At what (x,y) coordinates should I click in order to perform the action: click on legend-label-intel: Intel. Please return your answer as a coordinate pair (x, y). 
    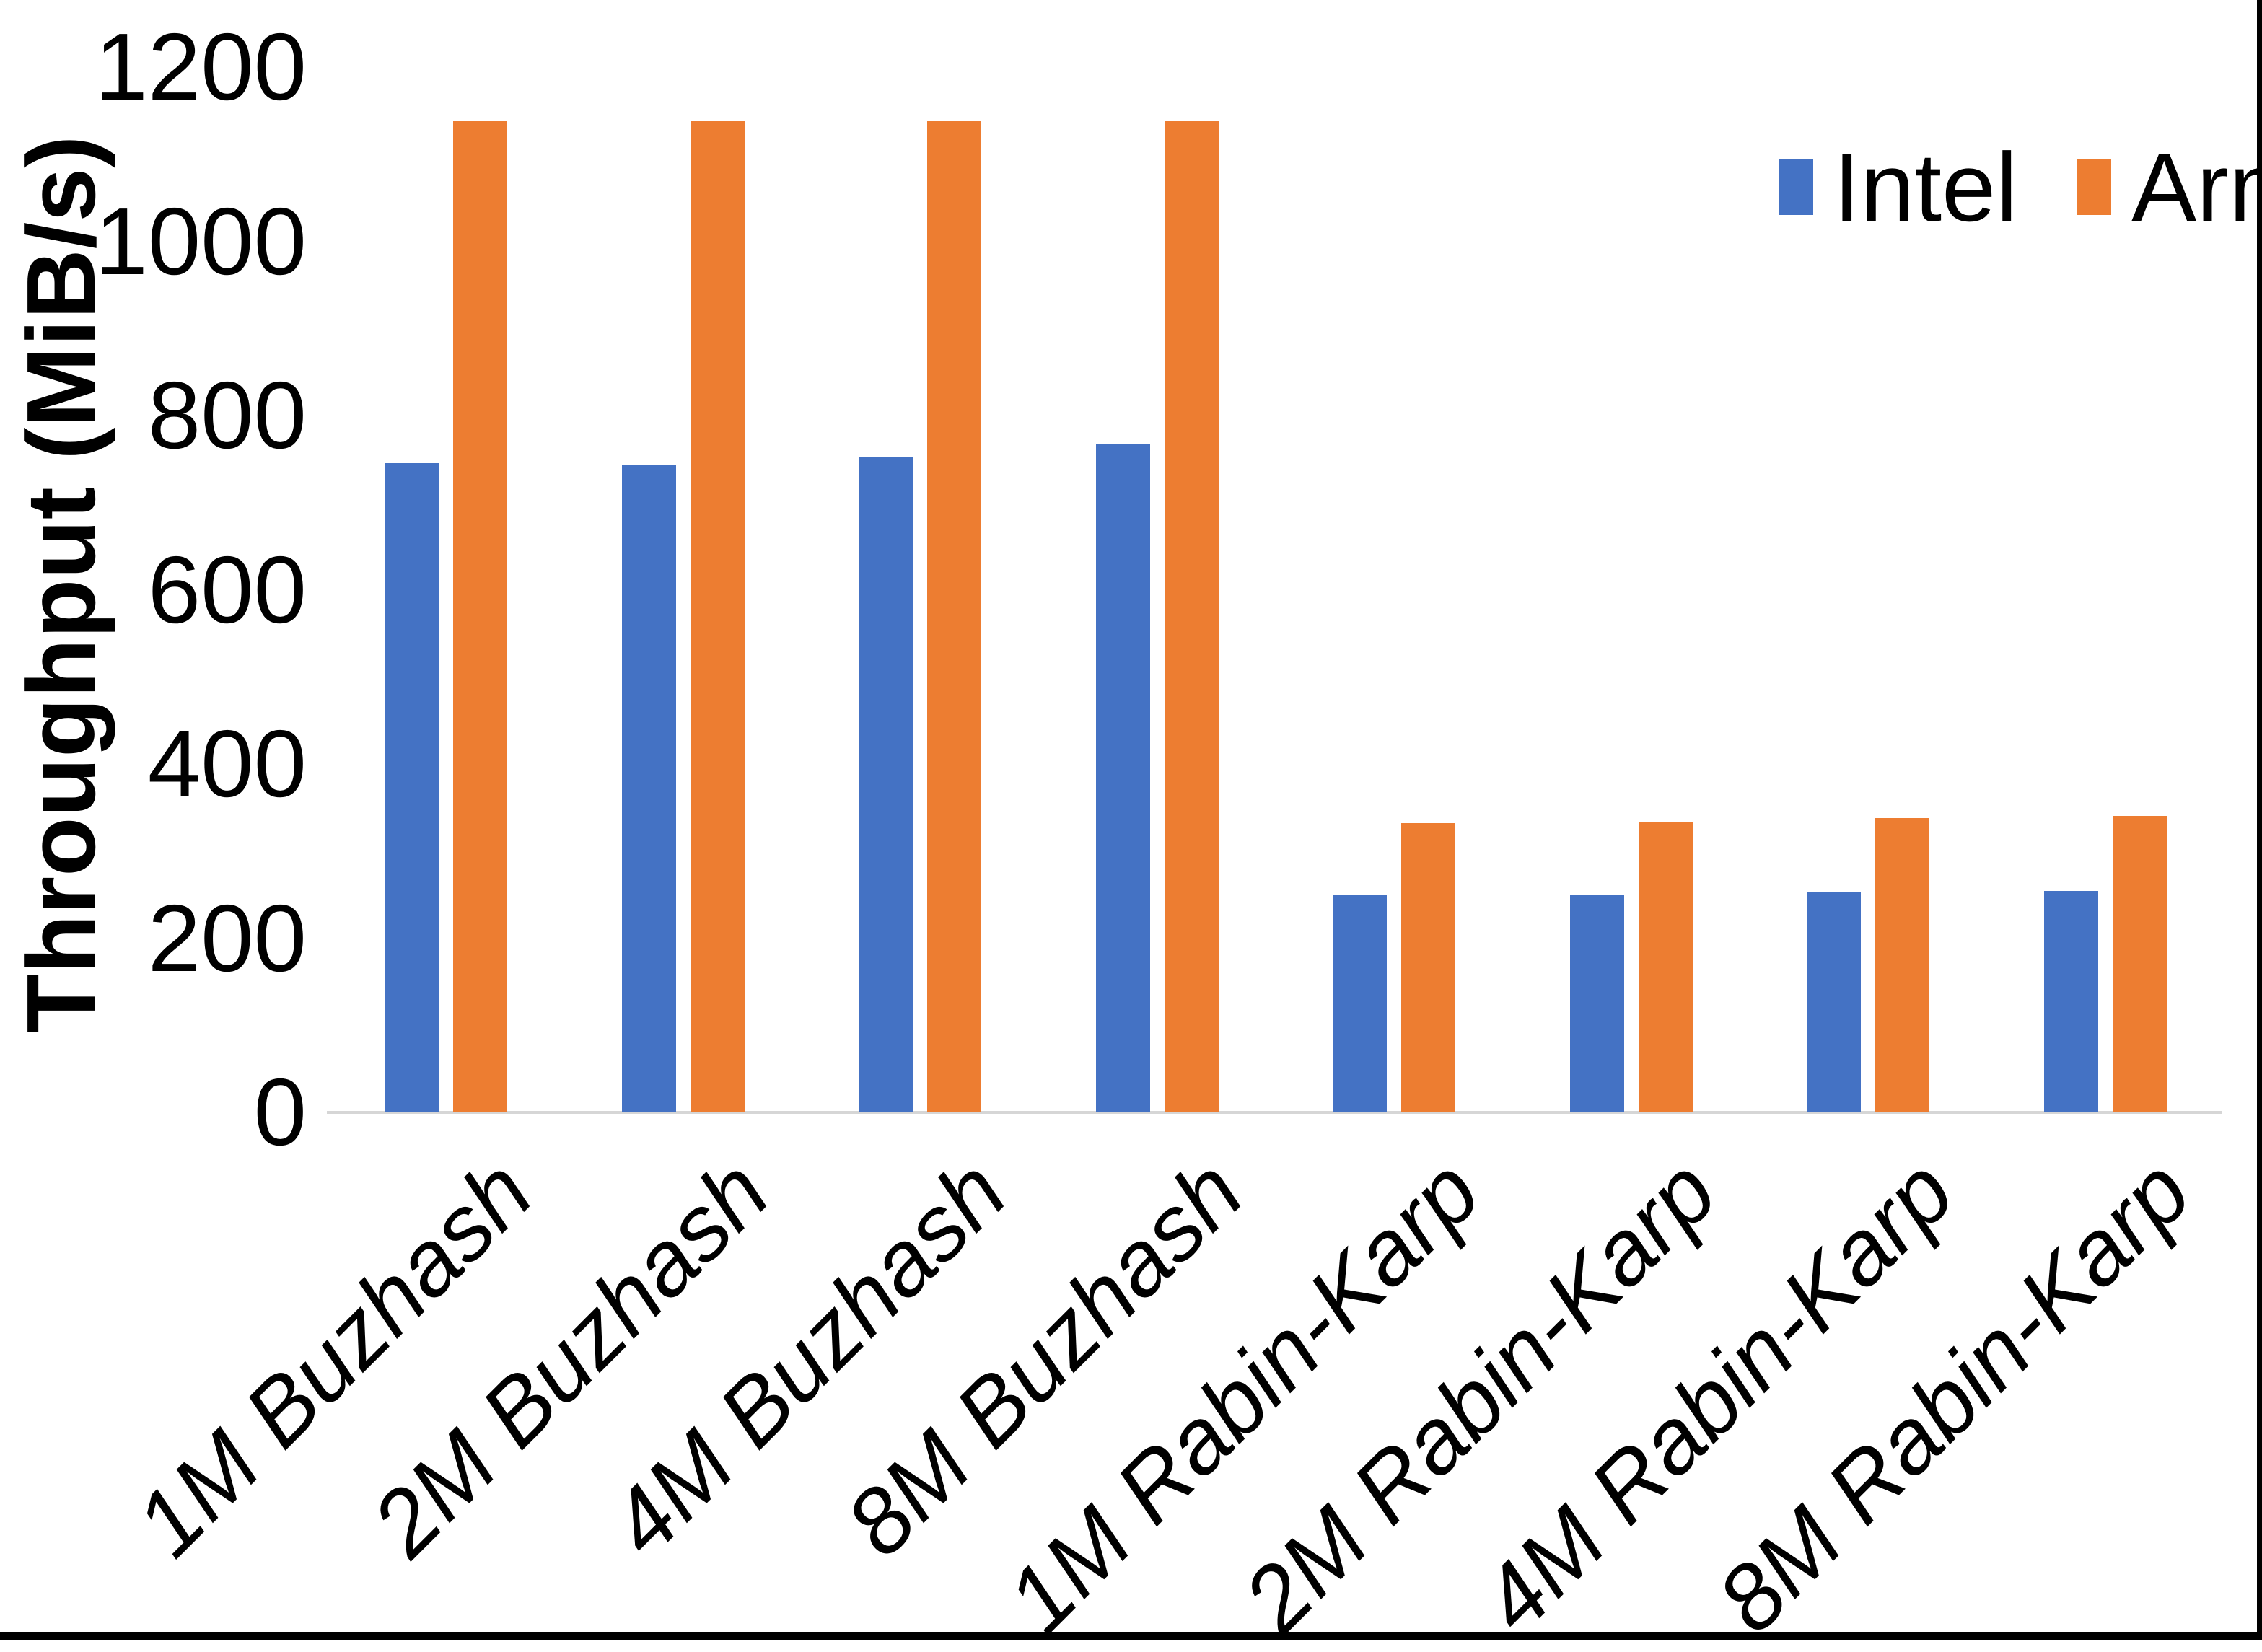
    Looking at the image, I should click on (1926, 187).